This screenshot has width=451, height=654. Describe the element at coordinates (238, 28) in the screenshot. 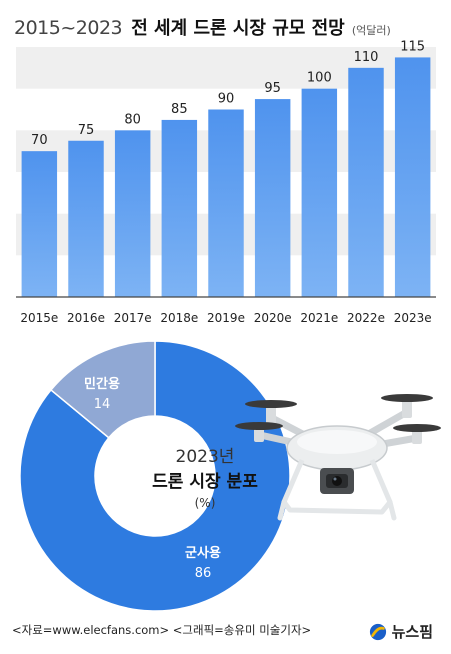

I see `title-main: 전 세계 드론 시장 규모 전망` at that location.